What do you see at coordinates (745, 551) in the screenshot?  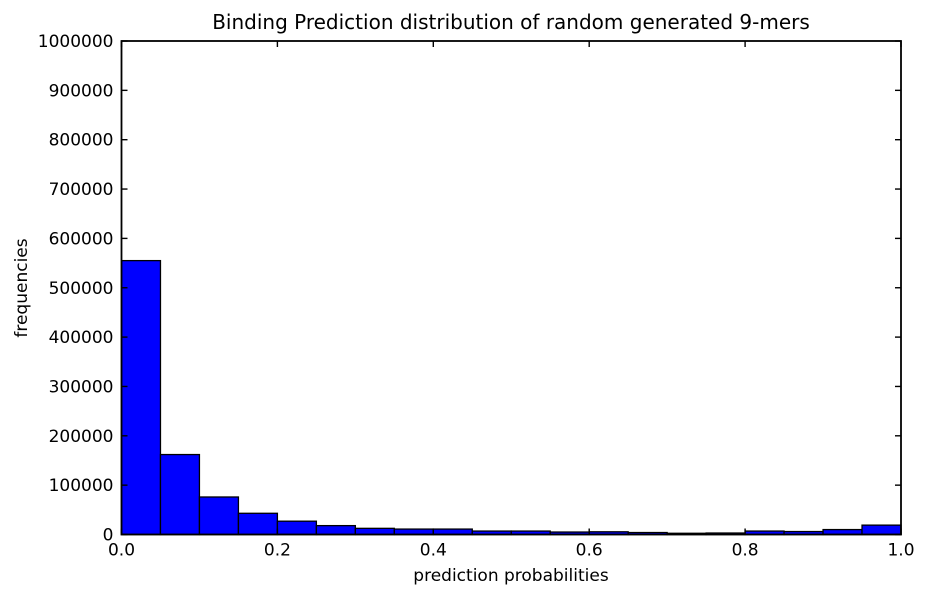 I see `x-tick-label: 0.8` at bounding box center [745, 551].